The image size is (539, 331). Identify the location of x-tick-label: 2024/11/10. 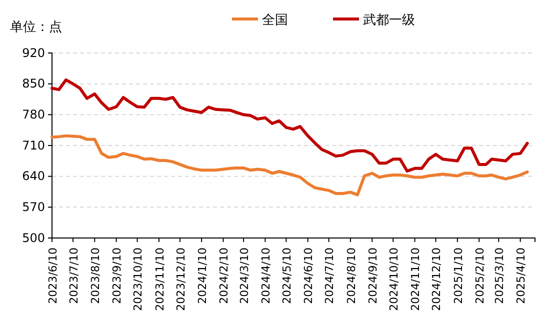
(415, 279).